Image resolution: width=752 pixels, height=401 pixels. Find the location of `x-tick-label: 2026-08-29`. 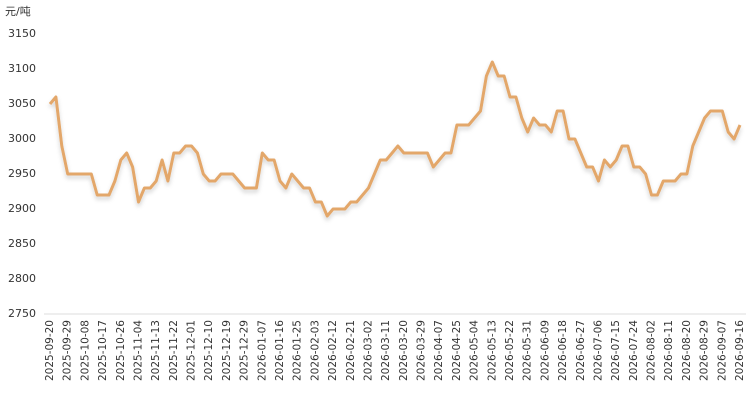

x-tick-label: 2026-08-29 is located at coordinates (705, 350).